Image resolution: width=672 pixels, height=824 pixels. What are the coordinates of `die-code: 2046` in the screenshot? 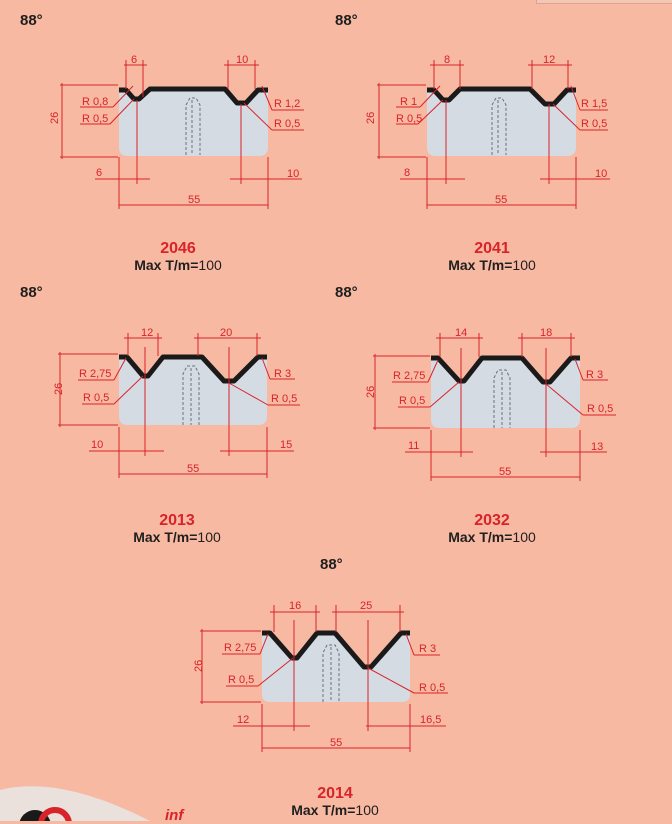 It's located at (178, 248).